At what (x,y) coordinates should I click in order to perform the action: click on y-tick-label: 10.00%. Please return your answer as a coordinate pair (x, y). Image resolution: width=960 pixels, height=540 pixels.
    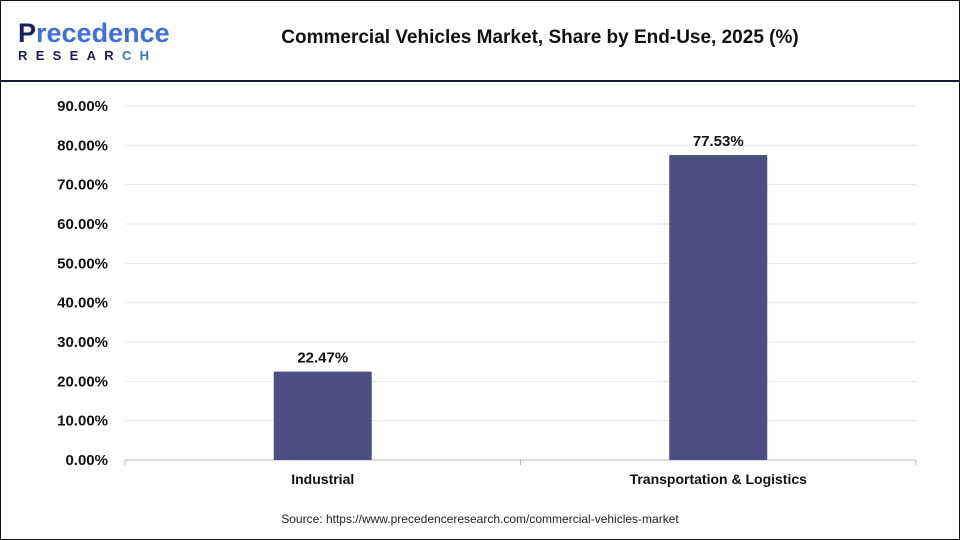
    Looking at the image, I should click on (82, 421).